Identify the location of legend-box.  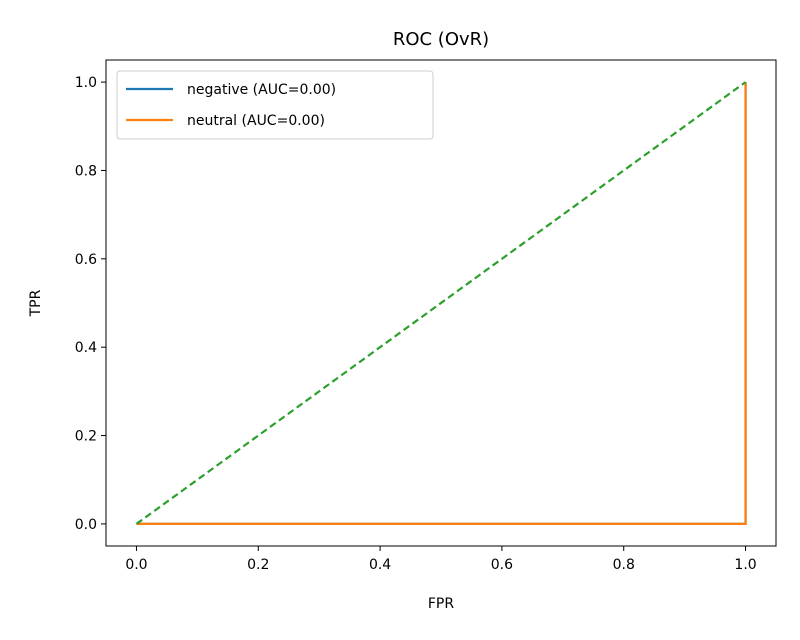
(275, 105).